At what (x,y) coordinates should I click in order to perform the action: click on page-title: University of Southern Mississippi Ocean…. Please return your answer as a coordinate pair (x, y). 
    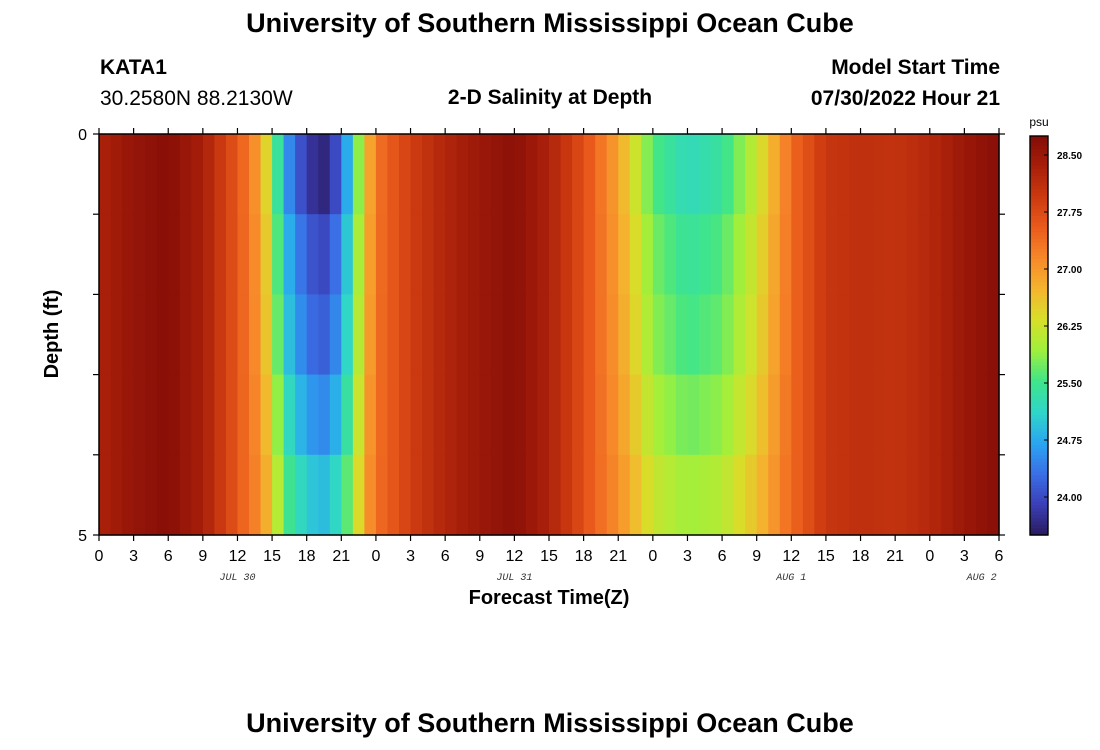
    Looking at the image, I should click on (550, 23).